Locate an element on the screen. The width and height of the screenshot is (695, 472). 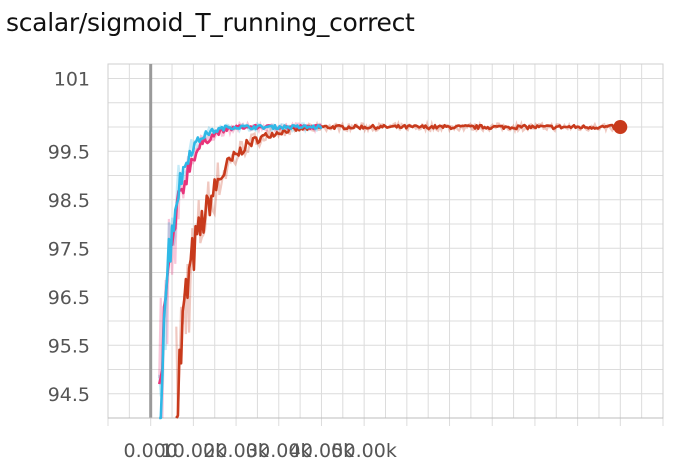
y-tick-label: 99.5 is located at coordinates (69, 152).